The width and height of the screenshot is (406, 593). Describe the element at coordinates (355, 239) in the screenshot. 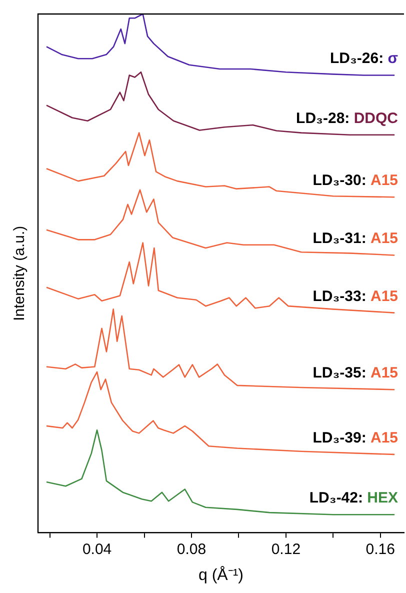

I see `series-label: LD₃-31: A15` at that location.